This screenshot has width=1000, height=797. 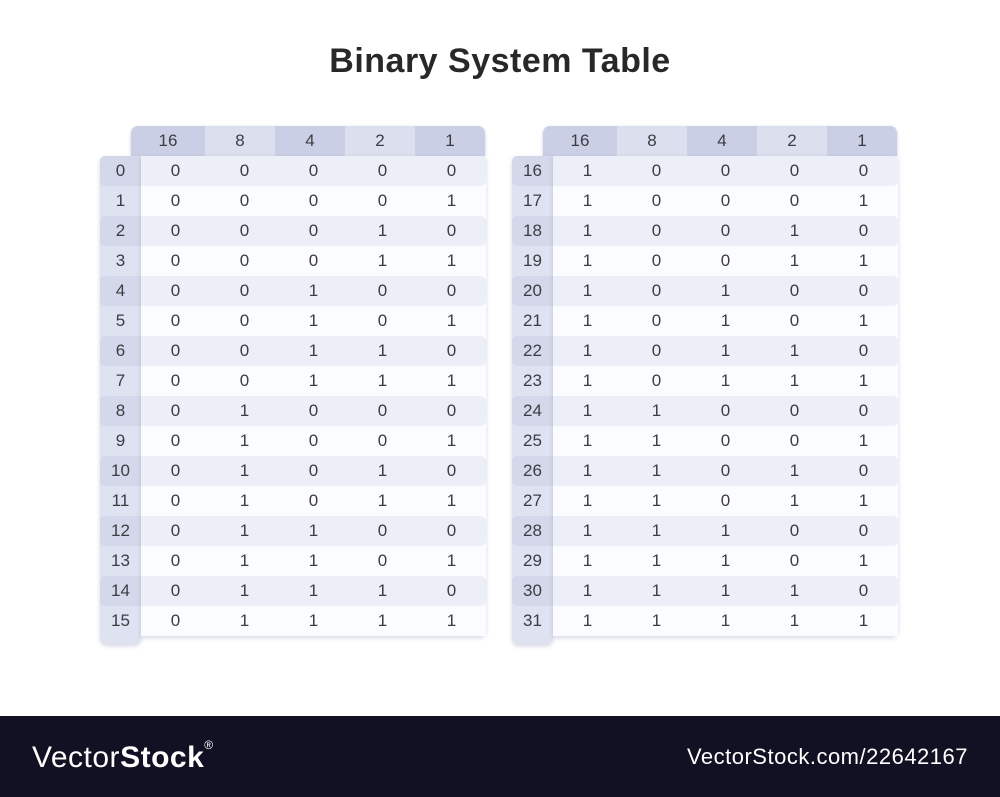 I want to click on table-row-25: 1 1 0 0 1, so click(x=725, y=441).